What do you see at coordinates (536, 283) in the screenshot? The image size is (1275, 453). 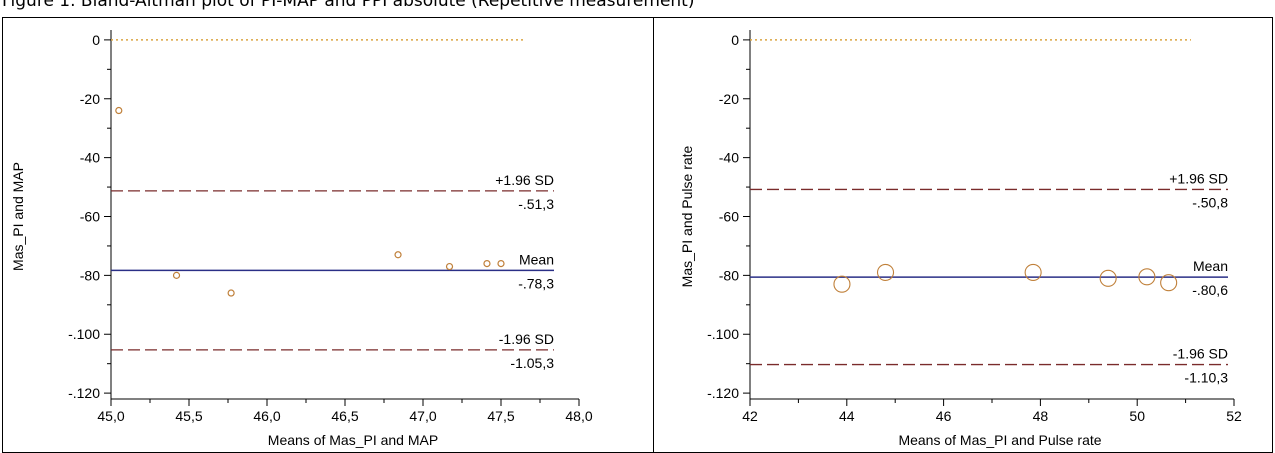 I see `mean-value-label: -.78,3` at bounding box center [536, 283].